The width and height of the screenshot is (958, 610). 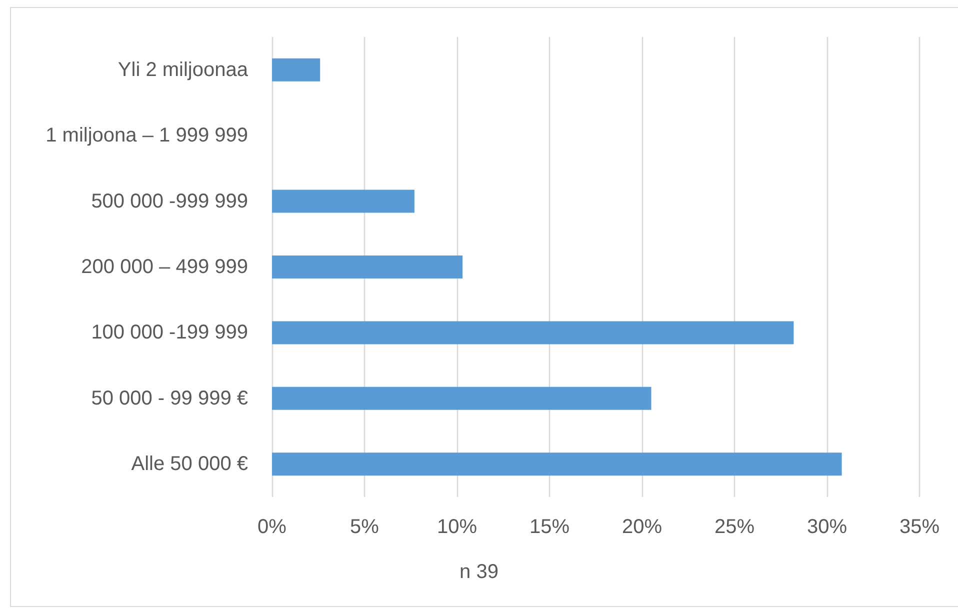 I want to click on x-tick-label: 0%, so click(x=272, y=527).